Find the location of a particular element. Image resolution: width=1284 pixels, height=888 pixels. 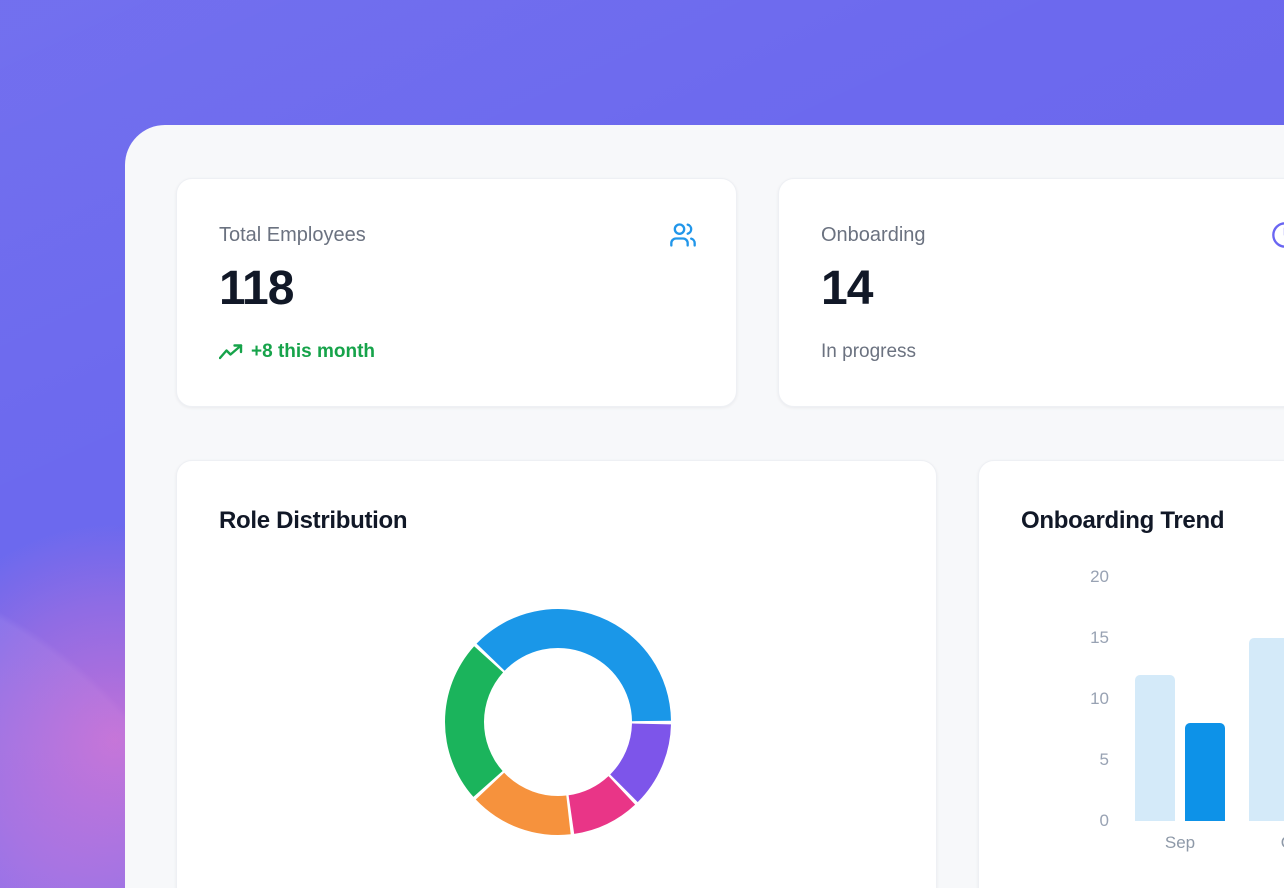

chart-title: Onboarding Trend is located at coordinates (1123, 520).